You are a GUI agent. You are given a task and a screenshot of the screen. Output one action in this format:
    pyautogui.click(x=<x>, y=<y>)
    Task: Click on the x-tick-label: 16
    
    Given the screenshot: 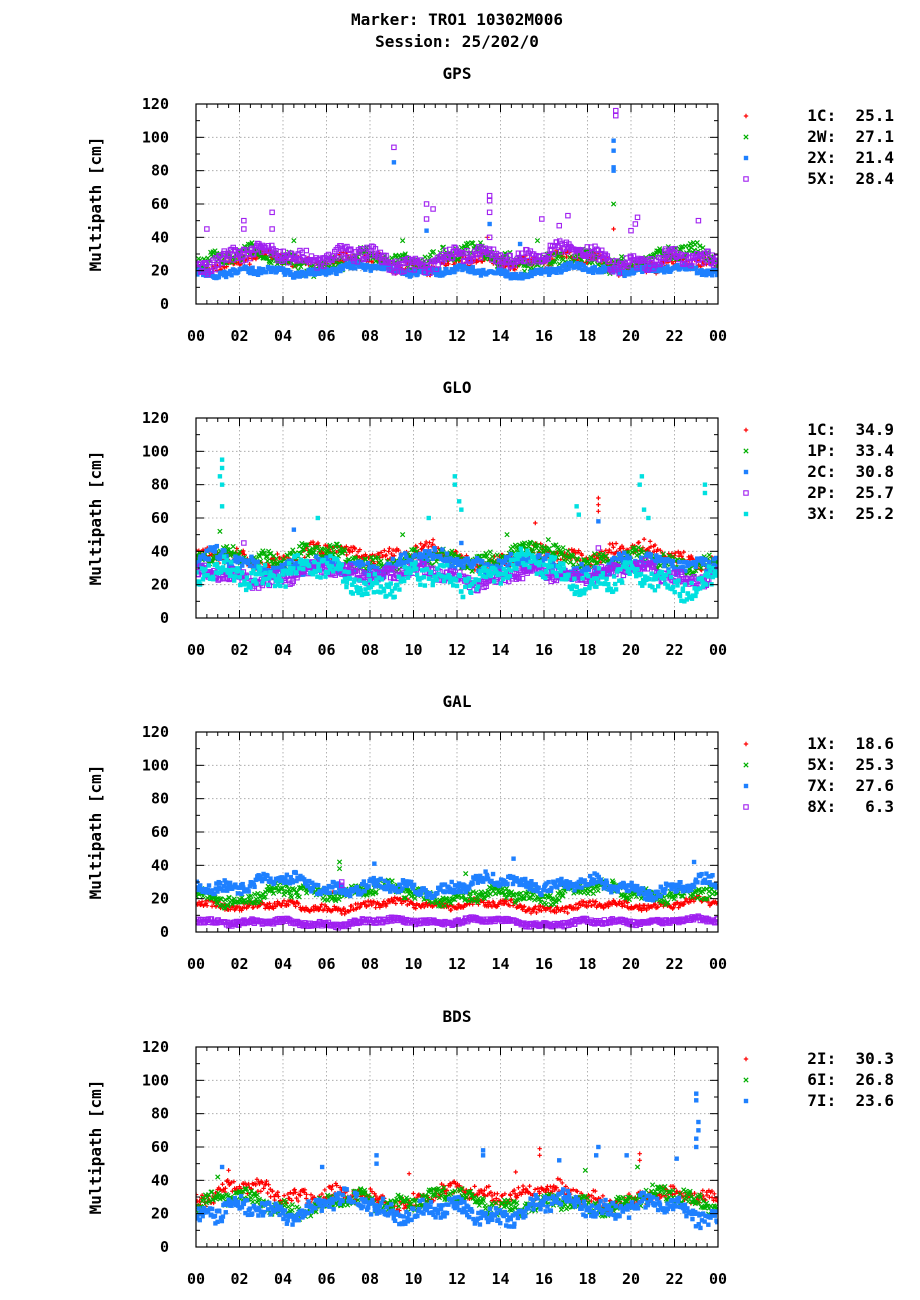 What is the action you would take?
    pyautogui.click(x=544, y=336)
    